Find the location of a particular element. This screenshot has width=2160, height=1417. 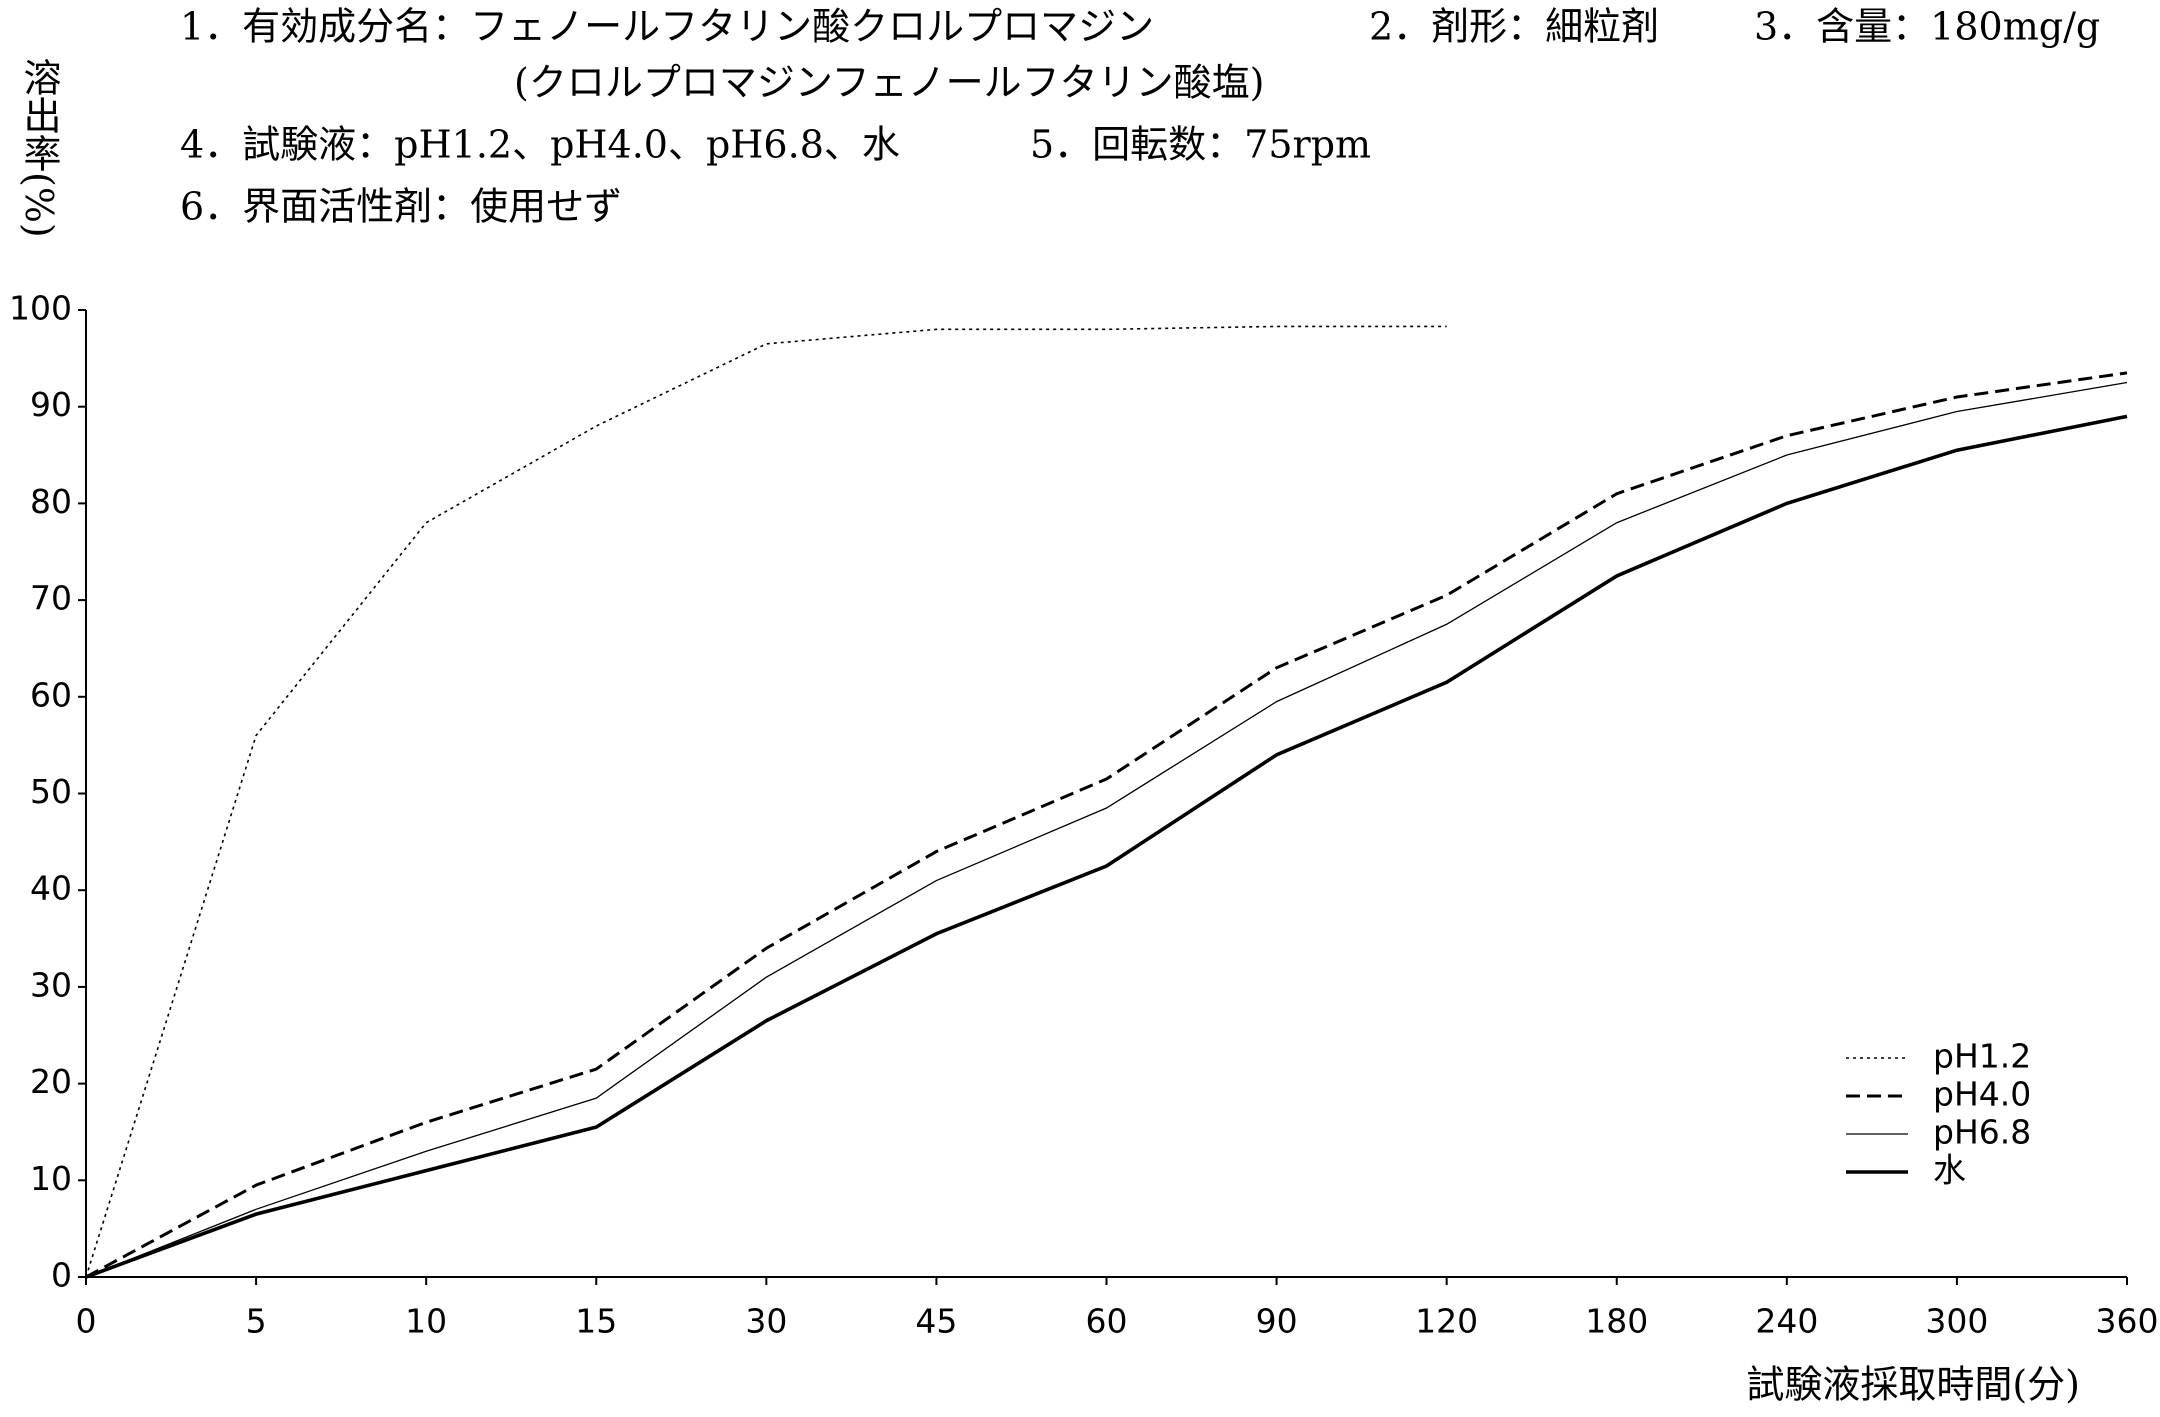

y-tick-label: 0 is located at coordinates (61, 1275).